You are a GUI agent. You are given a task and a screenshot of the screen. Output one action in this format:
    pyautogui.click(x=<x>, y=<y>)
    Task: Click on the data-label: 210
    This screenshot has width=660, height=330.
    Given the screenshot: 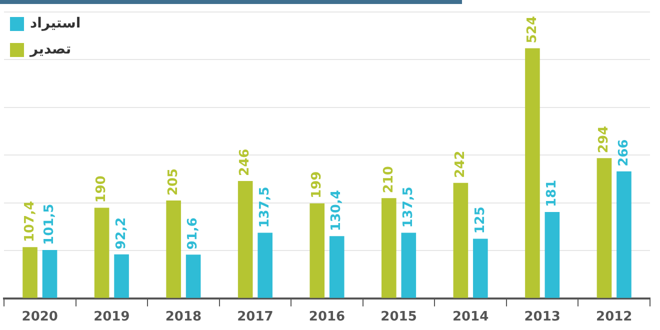 What is the action you would take?
    pyautogui.click(x=388, y=180)
    